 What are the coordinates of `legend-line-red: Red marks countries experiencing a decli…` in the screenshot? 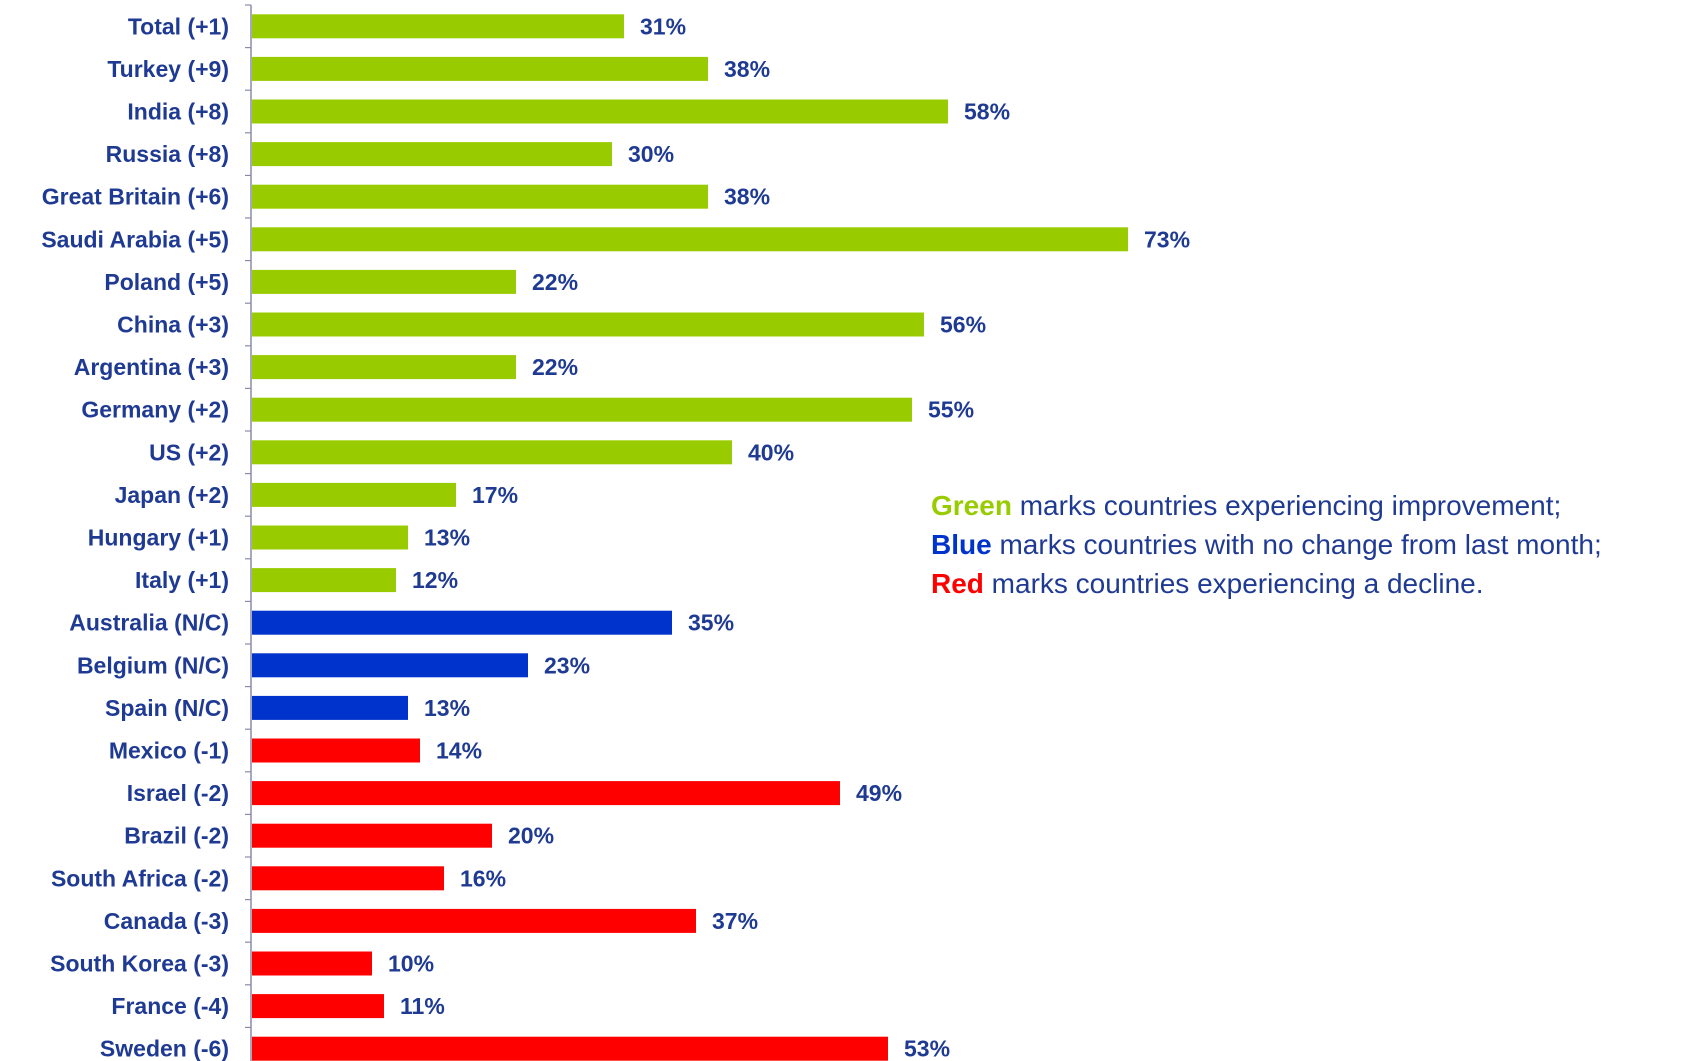 It's located at (1266, 583).